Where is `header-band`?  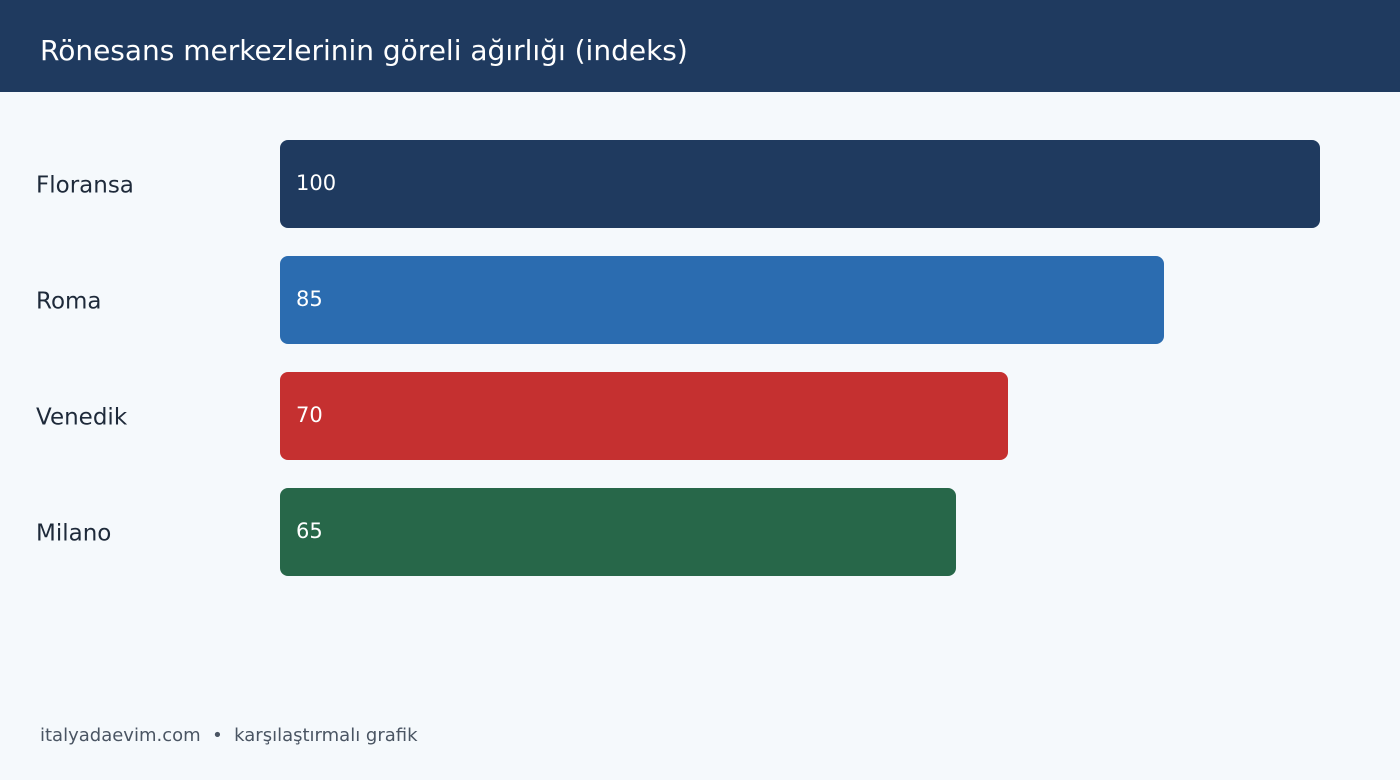
header-band is located at coordinates (700, 46).